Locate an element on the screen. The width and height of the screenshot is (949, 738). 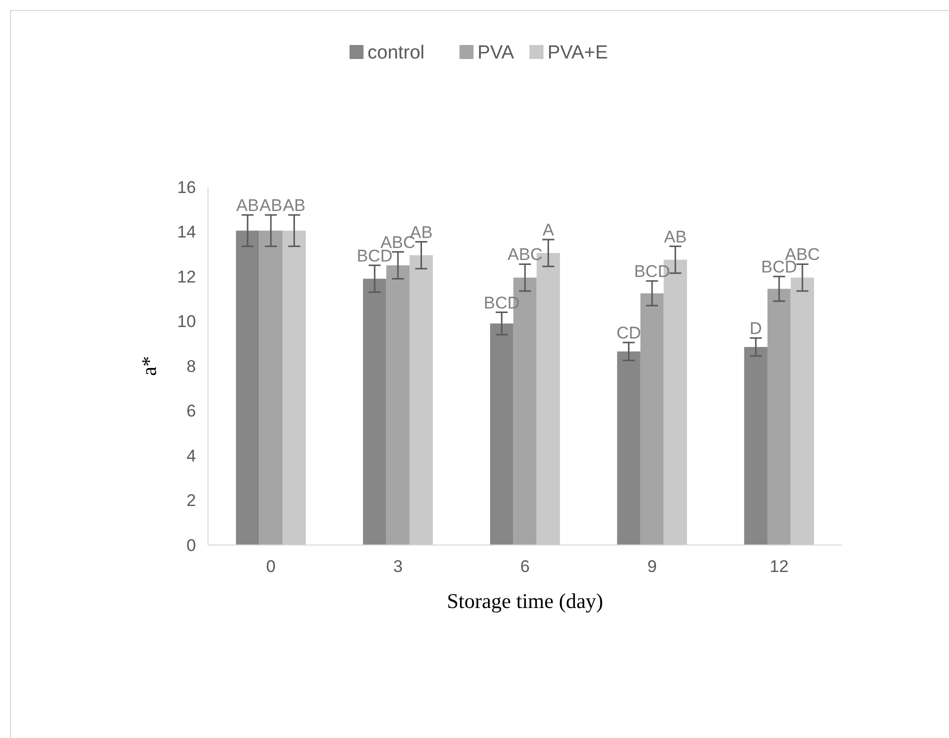
data-label: A is located at coordinates (548, 230).